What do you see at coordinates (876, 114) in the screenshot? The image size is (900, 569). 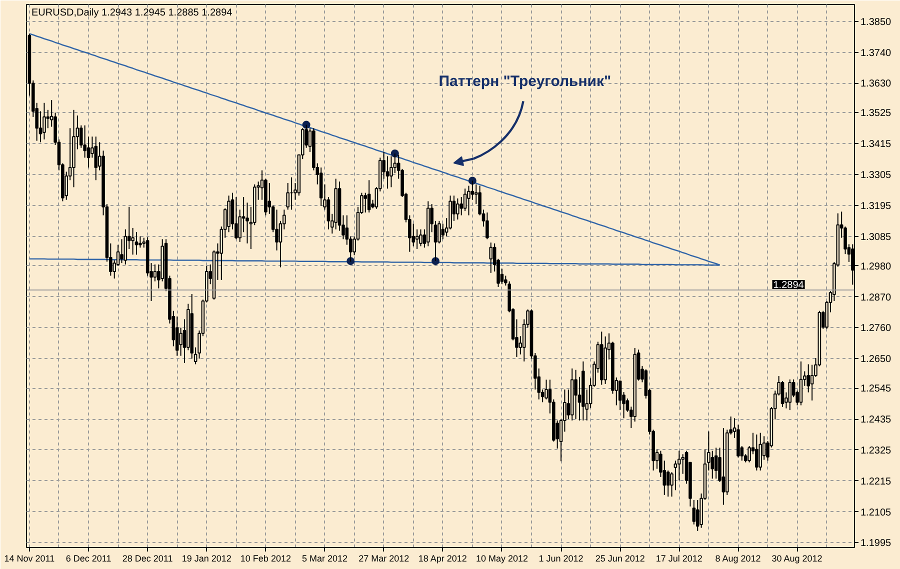 I see `y-tick-label: 1.3525` at bounding box center [876, 114].